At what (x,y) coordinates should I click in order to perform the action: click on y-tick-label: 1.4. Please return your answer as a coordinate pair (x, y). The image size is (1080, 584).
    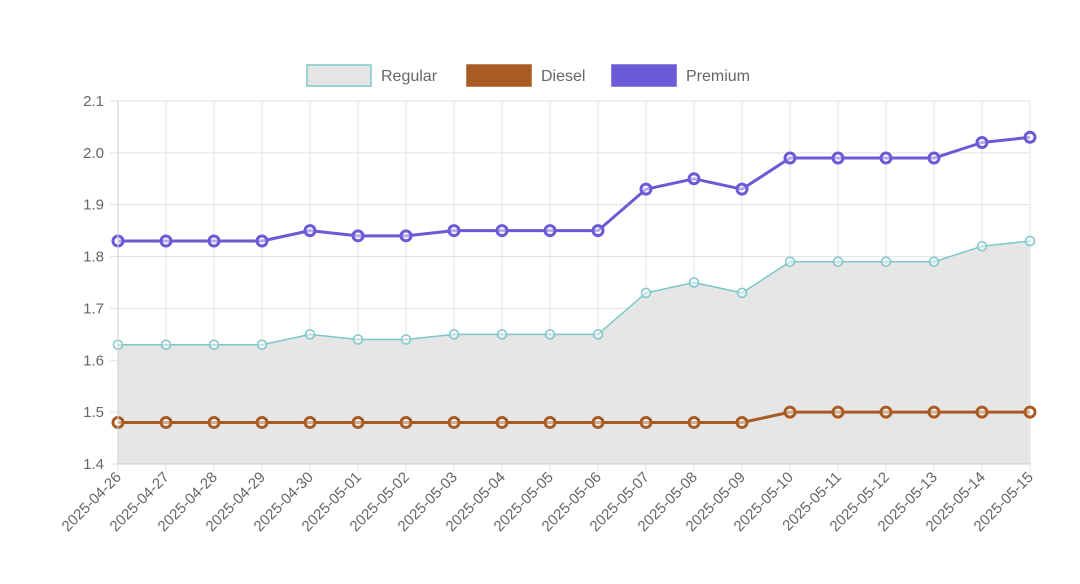
    Looking at the image, I should click on (93, 464).